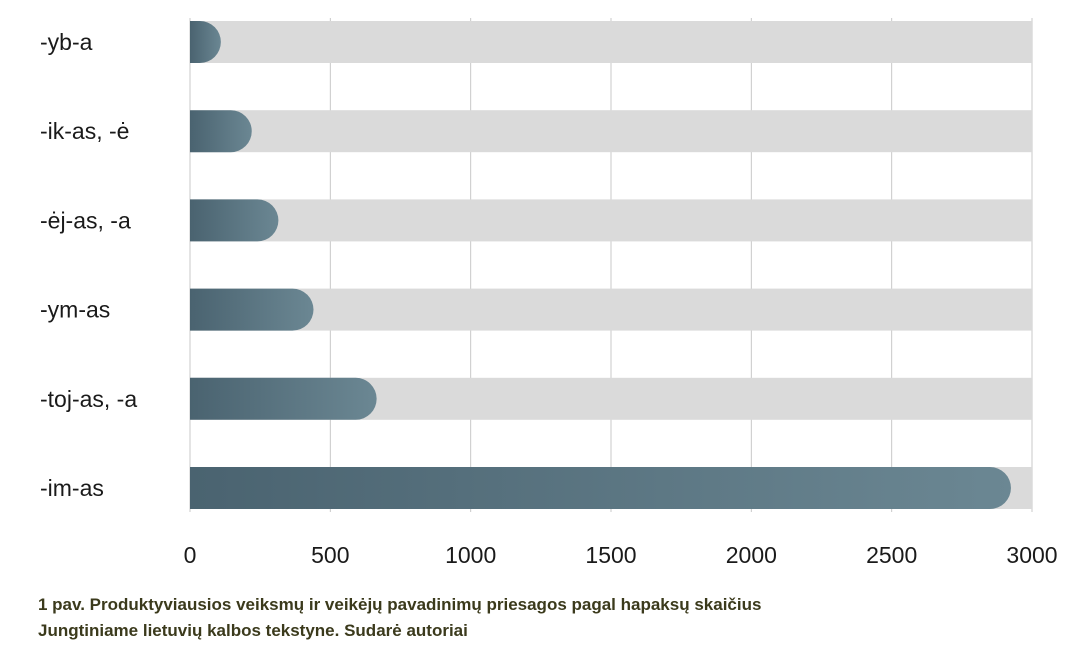 This screenshot has height=663, width=1080. What do you see at coordinates (190, 555) in the screenshot?
I see `x-tick-label: 0` at bounding box center [190, 555].